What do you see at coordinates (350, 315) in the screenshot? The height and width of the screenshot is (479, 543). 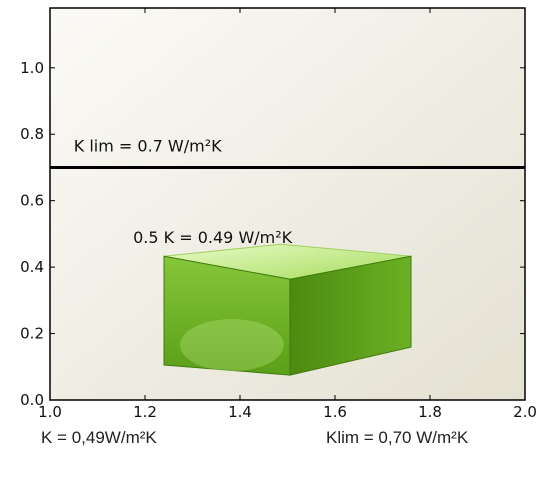 I see `box-side-face` at bounding box center [350, 315].